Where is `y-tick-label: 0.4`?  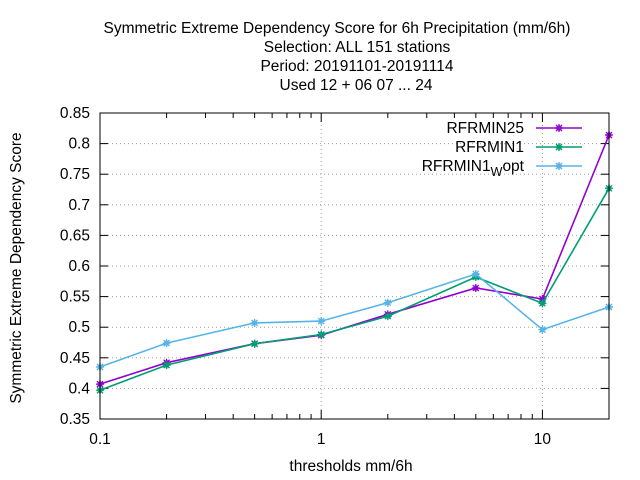
y-tick-label: 0.4 is located at coordinates (79, 388).